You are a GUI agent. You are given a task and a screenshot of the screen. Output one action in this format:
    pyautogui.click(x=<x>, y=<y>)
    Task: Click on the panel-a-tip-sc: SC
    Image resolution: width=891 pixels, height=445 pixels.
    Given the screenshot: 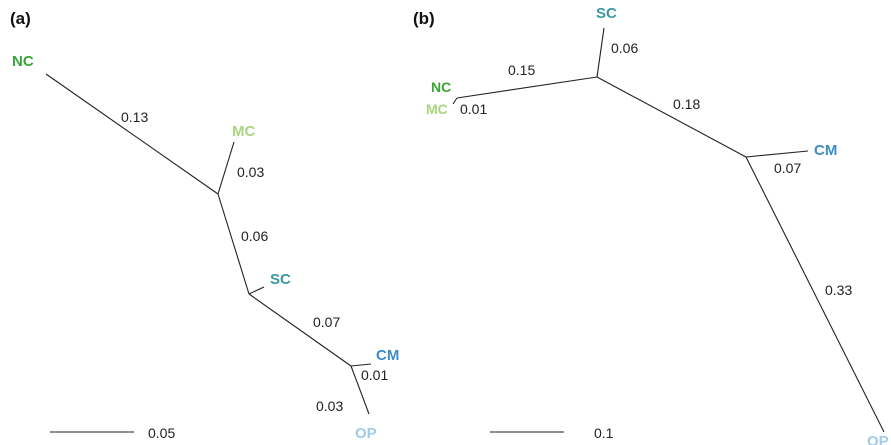 What is the action you would take?
    pyautogui.click(x=280, y=279)
    